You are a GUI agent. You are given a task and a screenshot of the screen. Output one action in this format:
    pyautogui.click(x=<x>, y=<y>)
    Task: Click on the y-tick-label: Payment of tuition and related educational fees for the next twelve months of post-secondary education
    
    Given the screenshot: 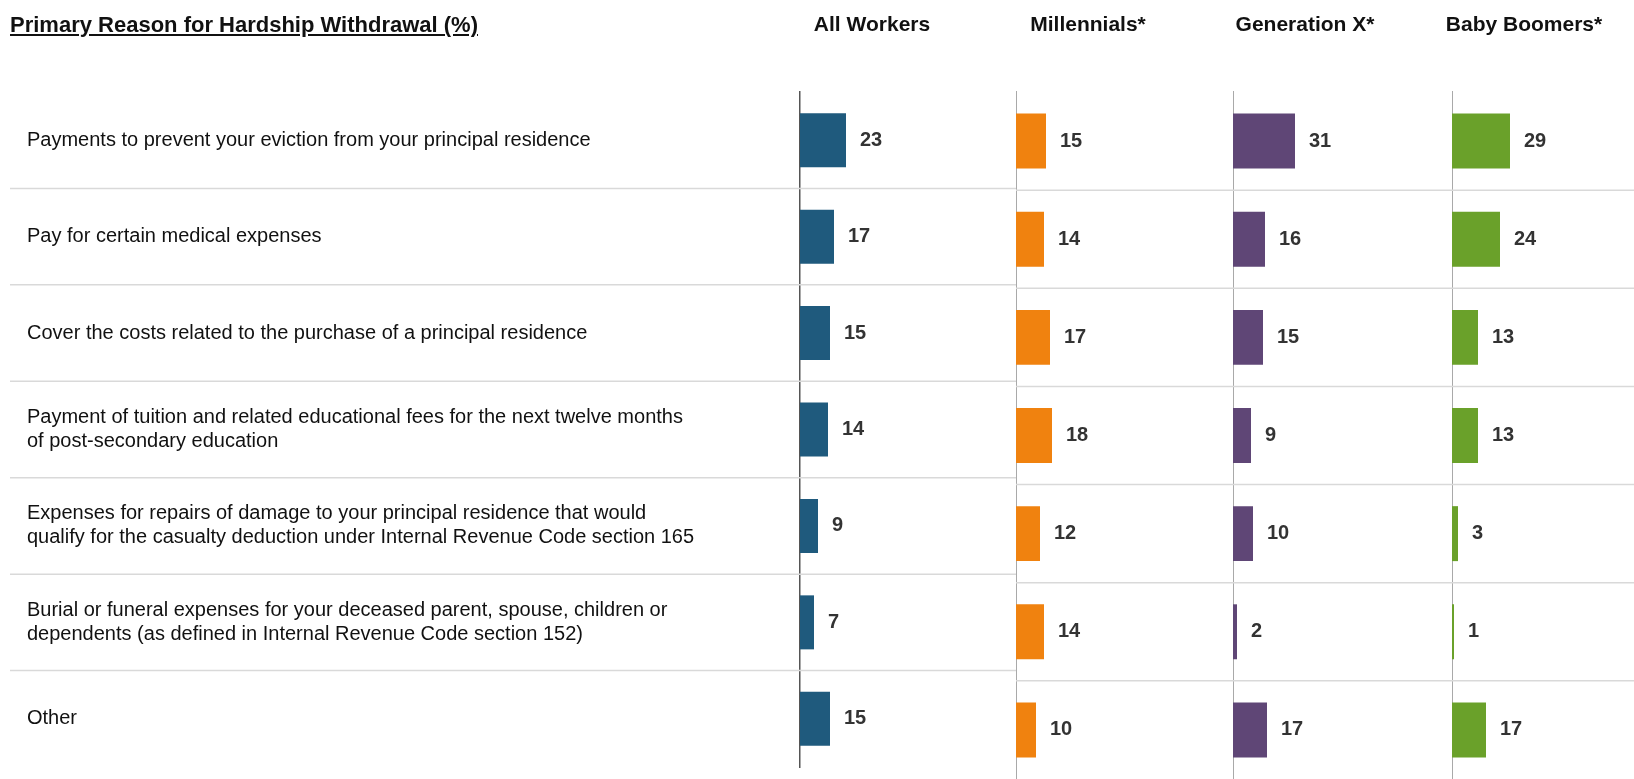 What is the action you would take?
    pyautogui.click(x=355, y=428)
    